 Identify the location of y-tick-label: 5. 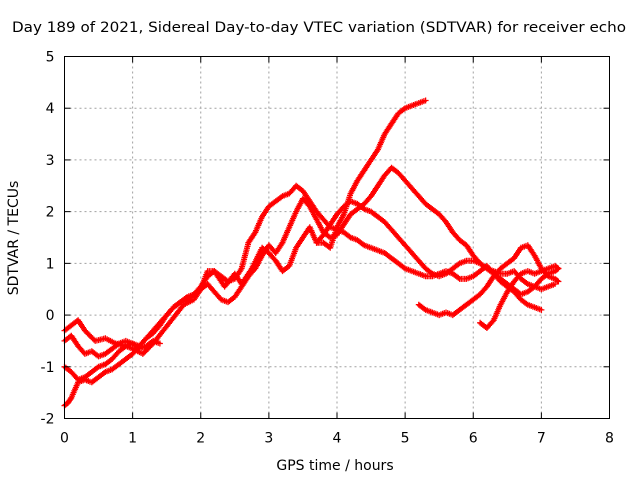
(50, 58).